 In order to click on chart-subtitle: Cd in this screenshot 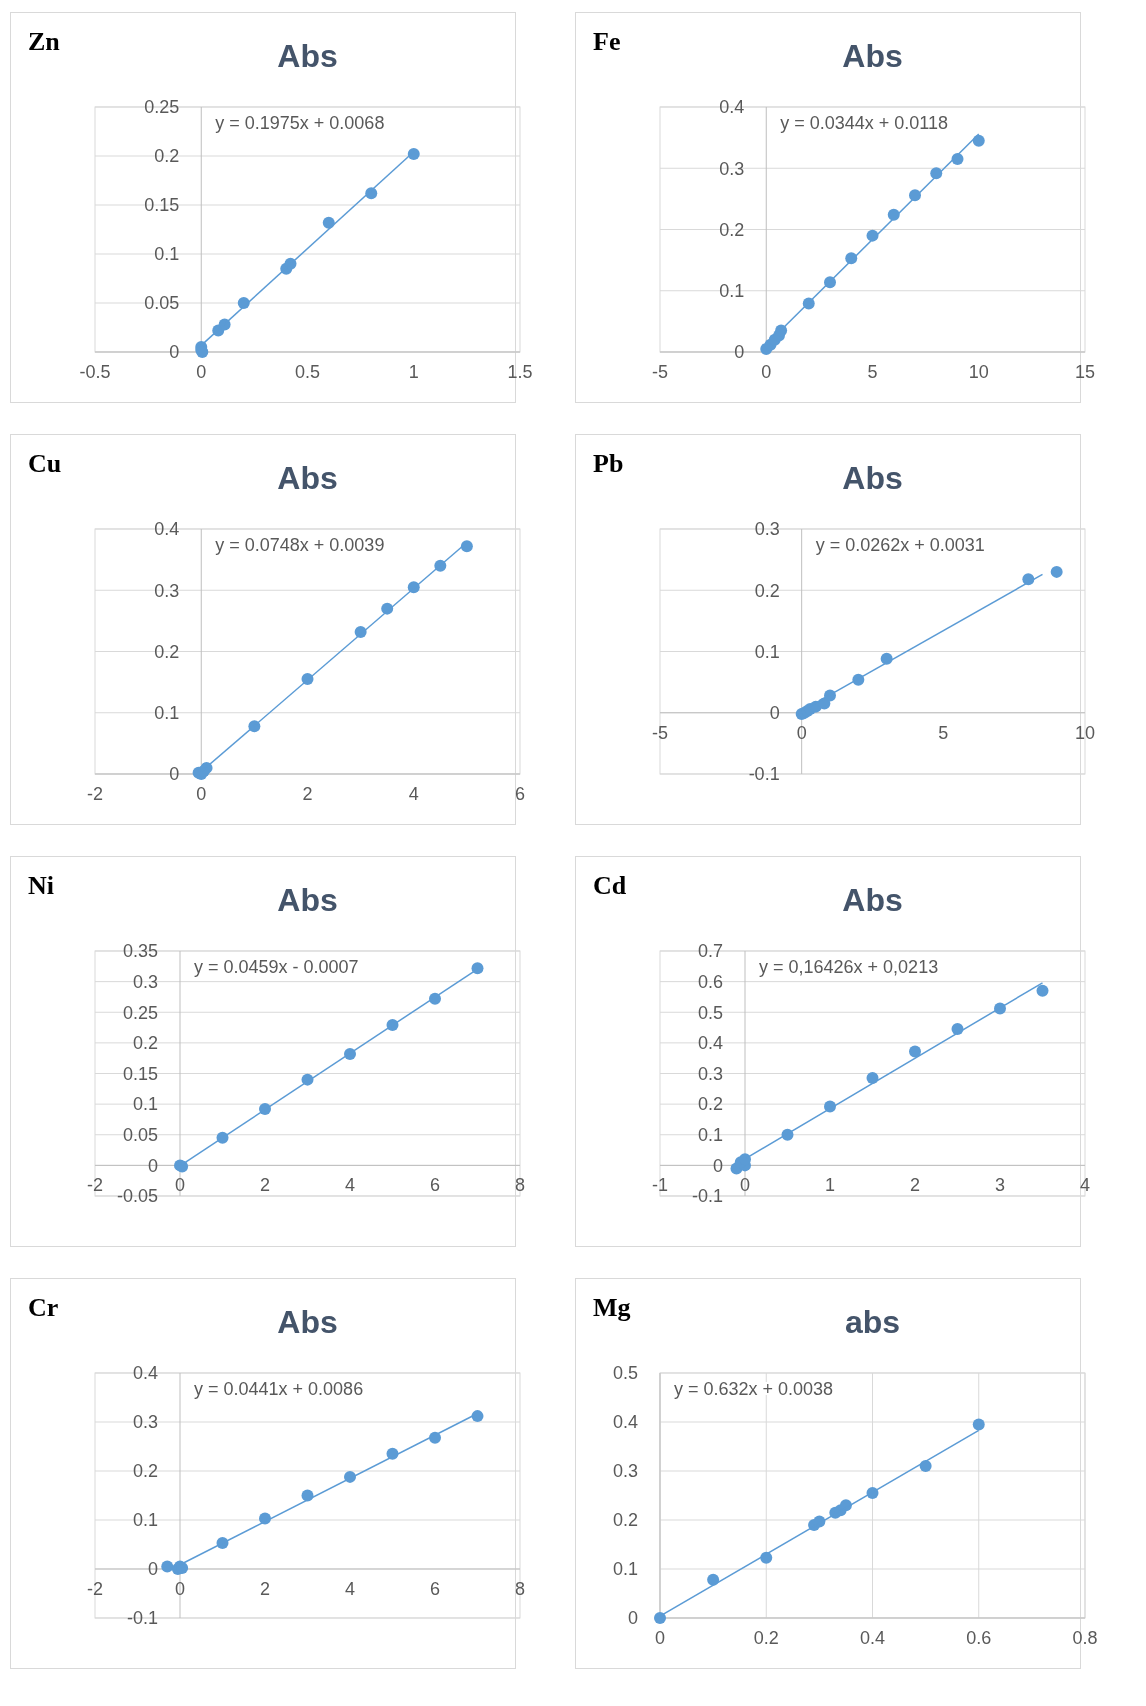, I will do `click(610, 885)`.